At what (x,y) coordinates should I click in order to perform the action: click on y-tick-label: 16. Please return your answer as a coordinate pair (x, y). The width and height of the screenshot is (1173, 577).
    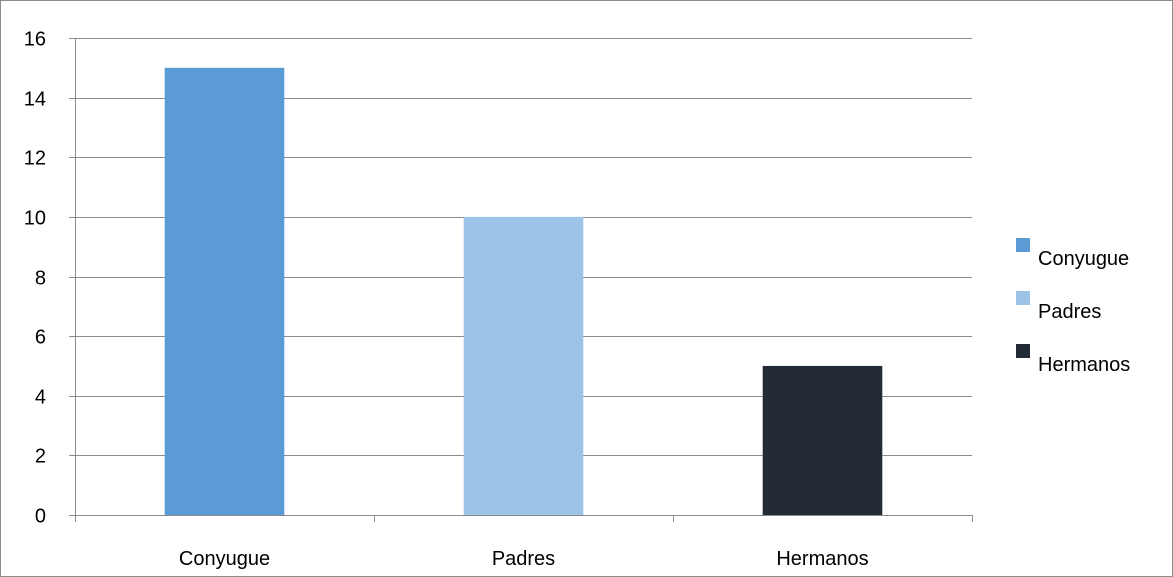
    Looking at the image, I should click on (35, 40).